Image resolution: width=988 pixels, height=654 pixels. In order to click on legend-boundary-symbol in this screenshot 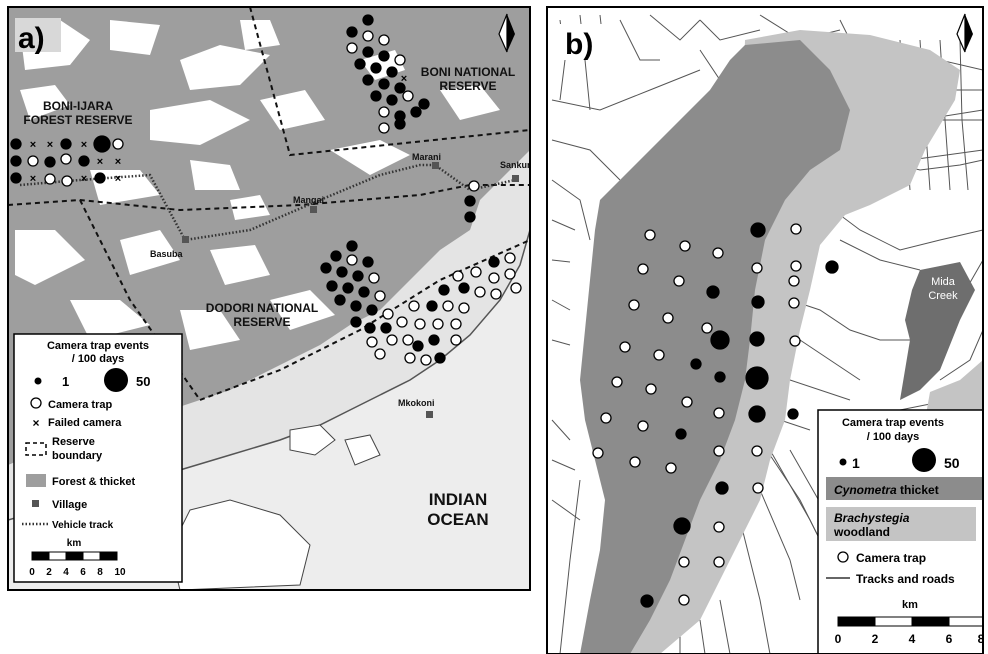, I will do `click(36, 449)`.